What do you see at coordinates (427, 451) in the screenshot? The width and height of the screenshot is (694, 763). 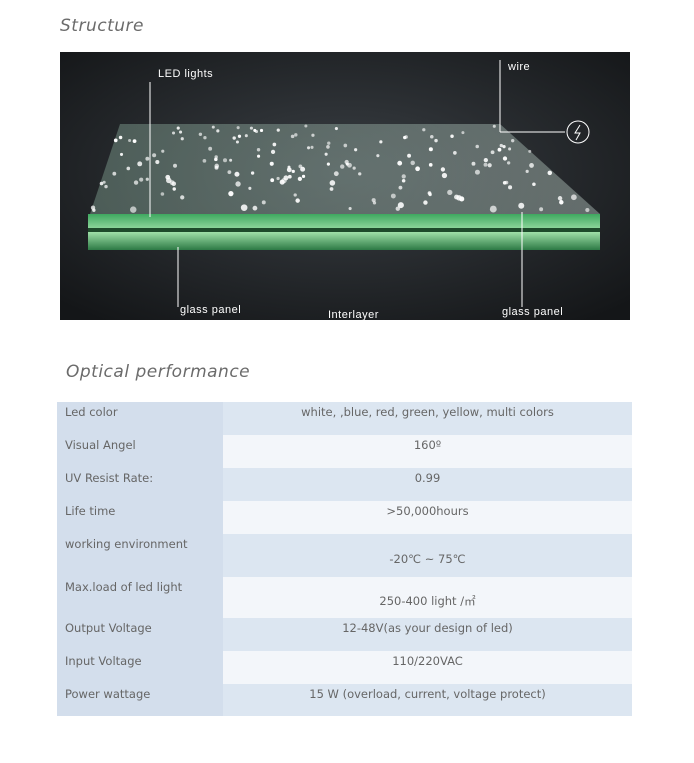 I see `spec-value: 160º` at bounding box center [427, 451].